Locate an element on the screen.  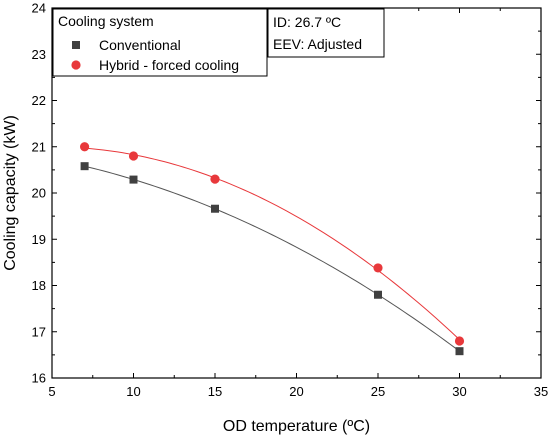
y-tick-label: 23 is located at coordinates (39, 54).